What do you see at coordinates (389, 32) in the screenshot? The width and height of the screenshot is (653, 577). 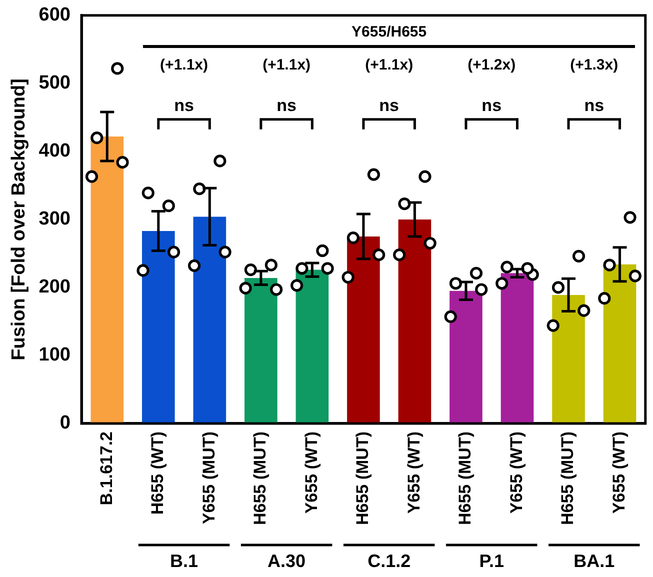 I see `annotation: Y655/H655` at bounding box center [389, 32].